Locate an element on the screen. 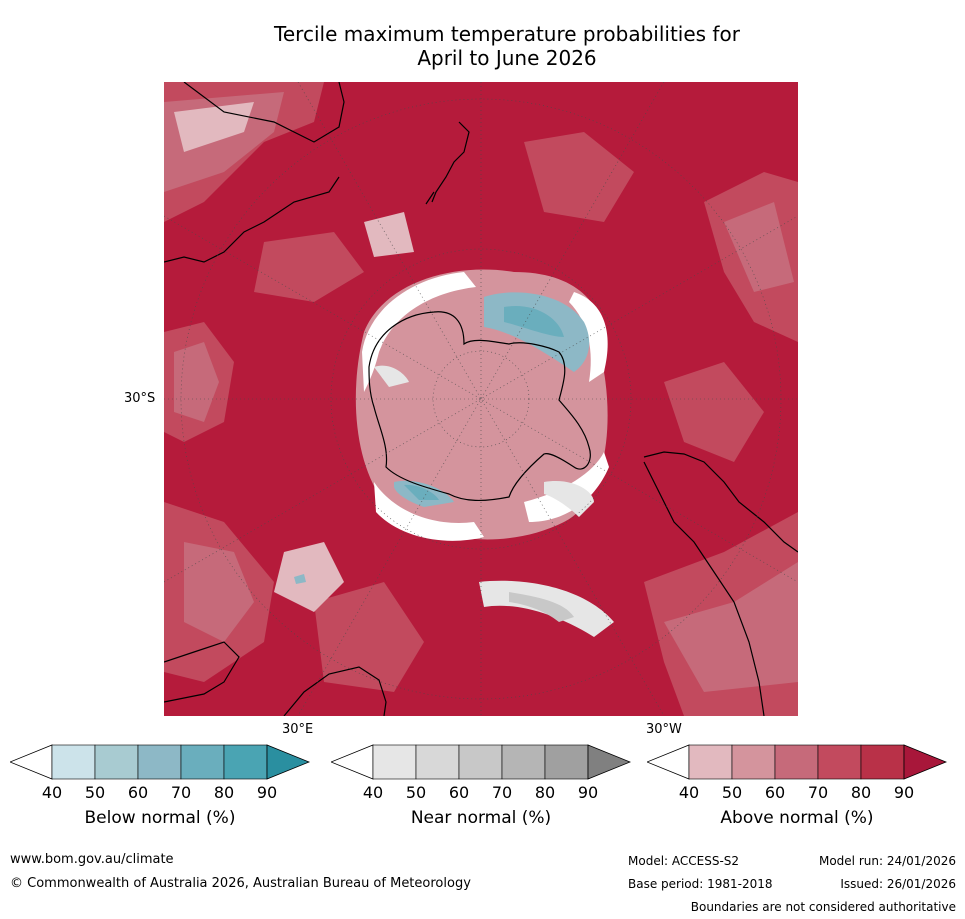 The image size is (965, 919). lon-label-30e: 30°E is located at coordinates (298, 729).